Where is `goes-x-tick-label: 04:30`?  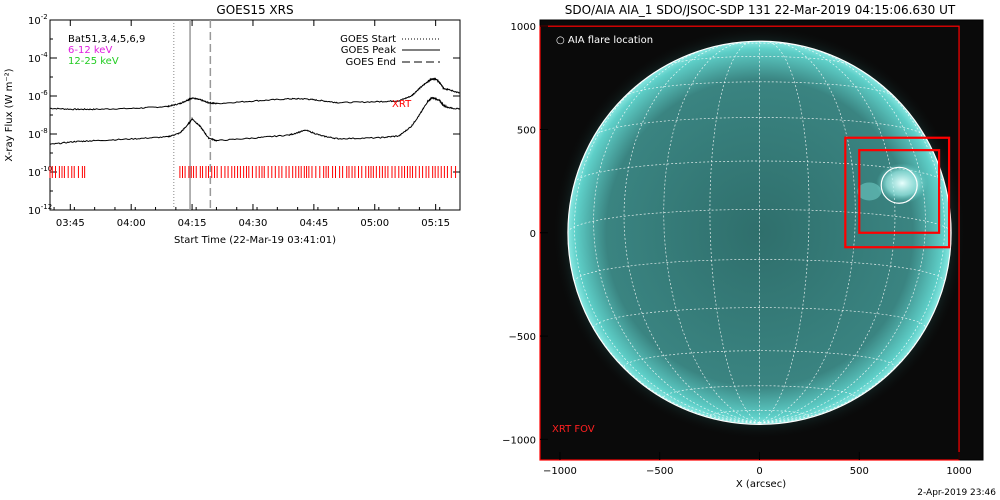 goes-x-tick-label: 04:30 is located at coordinates (253, 223).